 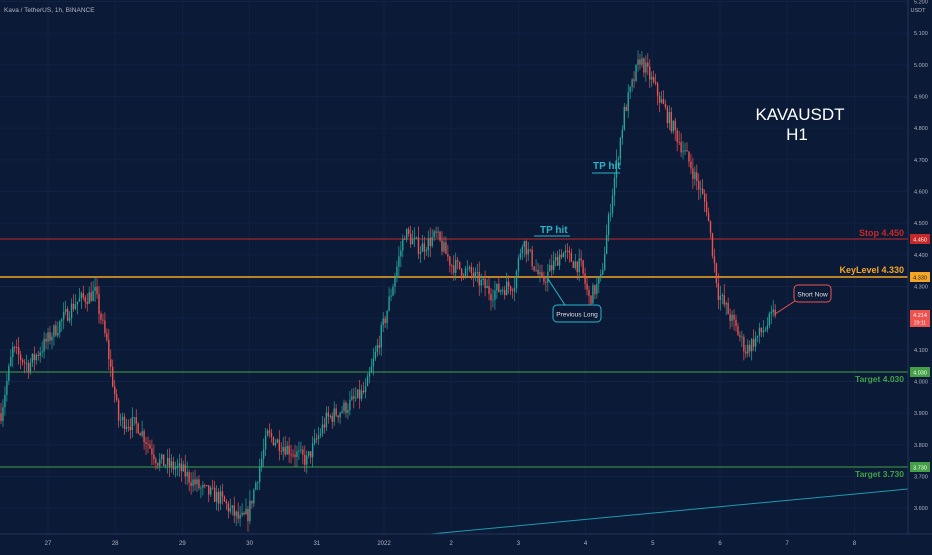 What do you see at coordinates (49, 10) in the screenshot?
I see `symbol-info: Kava / TetherUS, 1h, BINANCE` at bounding box center [49, 10].